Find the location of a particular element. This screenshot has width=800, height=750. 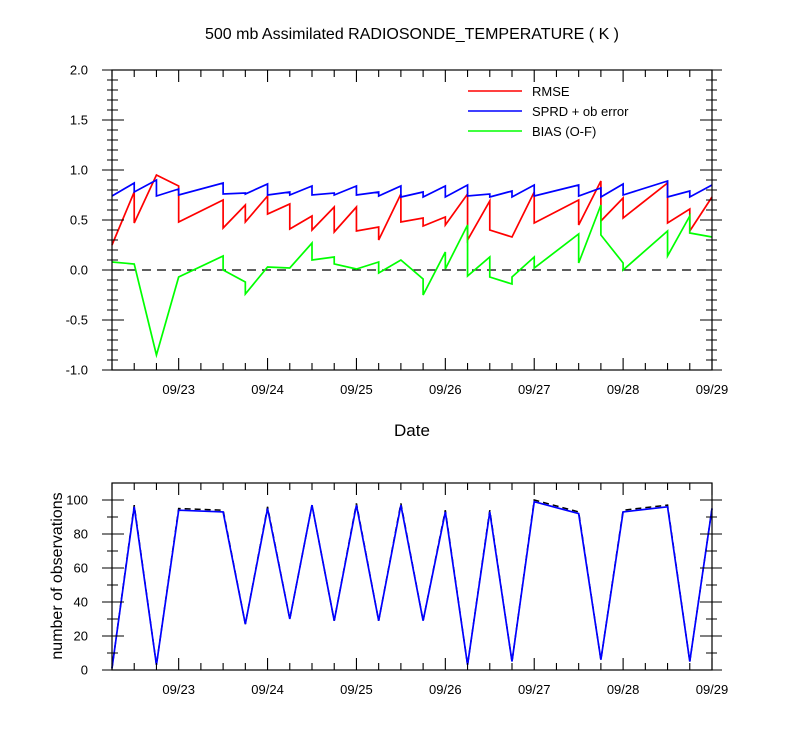

bottom-chart-x-tick-label: 09/26 is located at coordinates (445, 689).